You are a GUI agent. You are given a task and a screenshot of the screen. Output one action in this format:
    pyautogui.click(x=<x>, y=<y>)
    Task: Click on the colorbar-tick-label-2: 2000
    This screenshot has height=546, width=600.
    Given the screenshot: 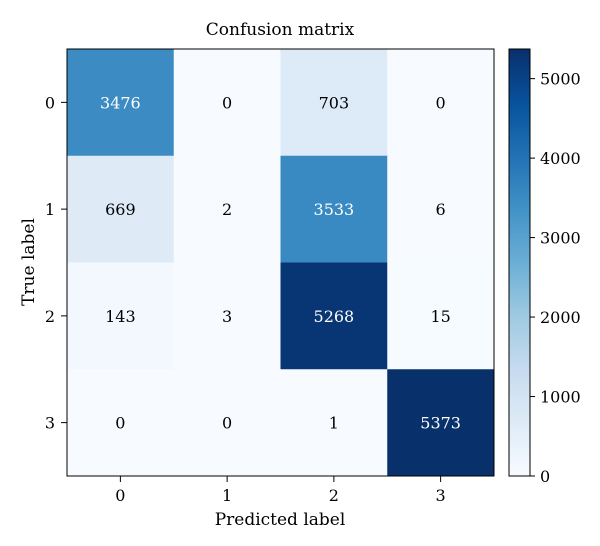 What is the action you would take?
    pyautogui.click(x=560, y=317)
    